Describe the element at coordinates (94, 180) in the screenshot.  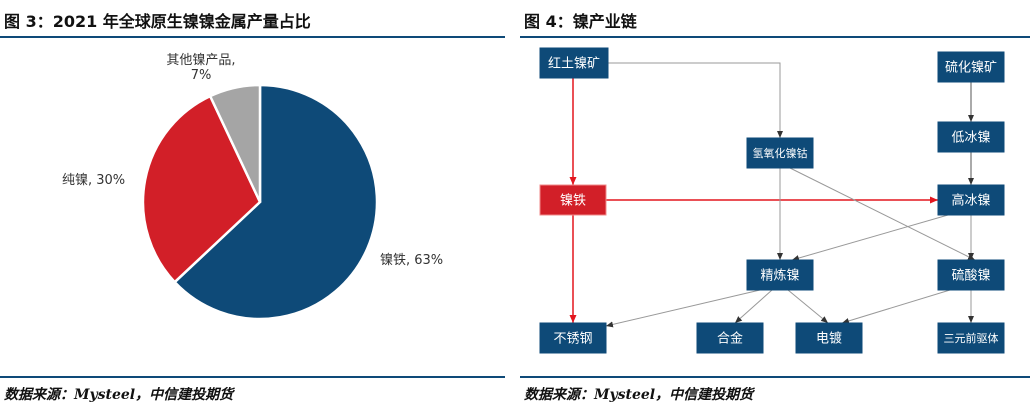
I see `data-label: 纯镍, 30%` at that location.